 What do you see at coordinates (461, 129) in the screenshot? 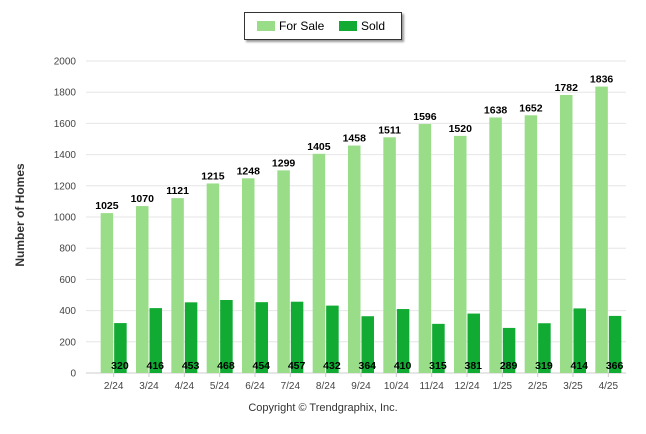
I see `data-label-for-sale: 1520` at bounding box center [461, 129].